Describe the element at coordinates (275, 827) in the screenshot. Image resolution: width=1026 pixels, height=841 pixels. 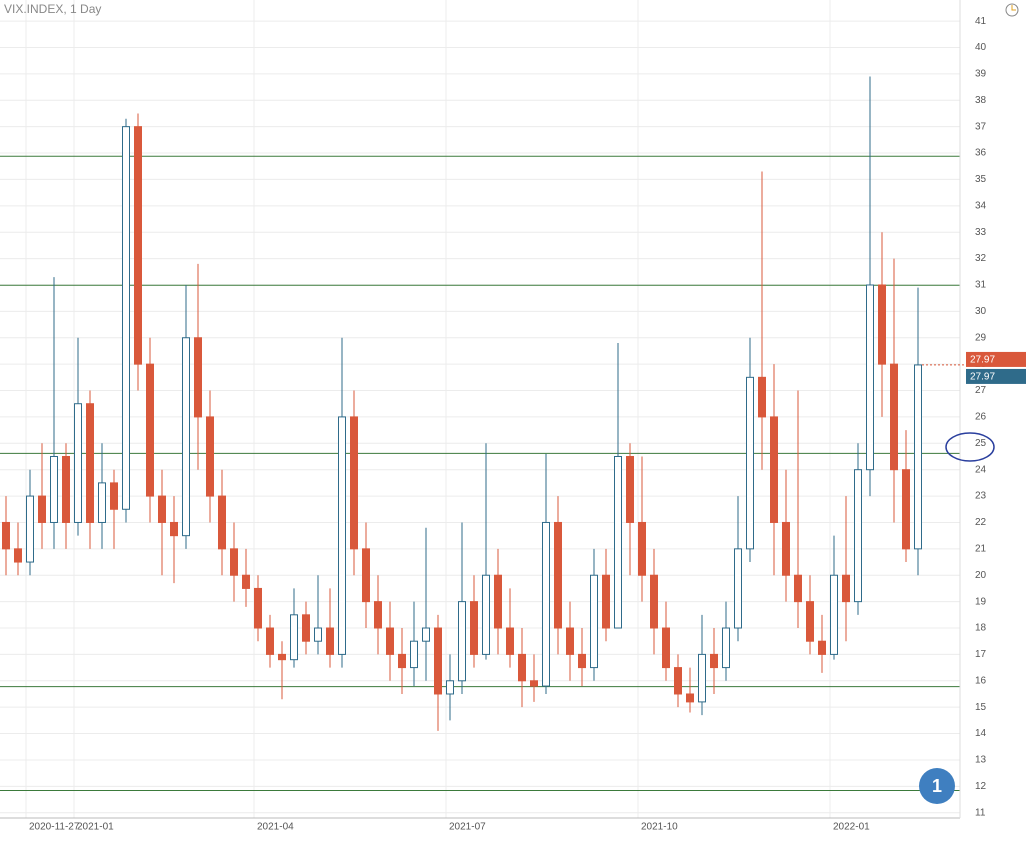
I see `x-tick-label: 2021-04` at that location.